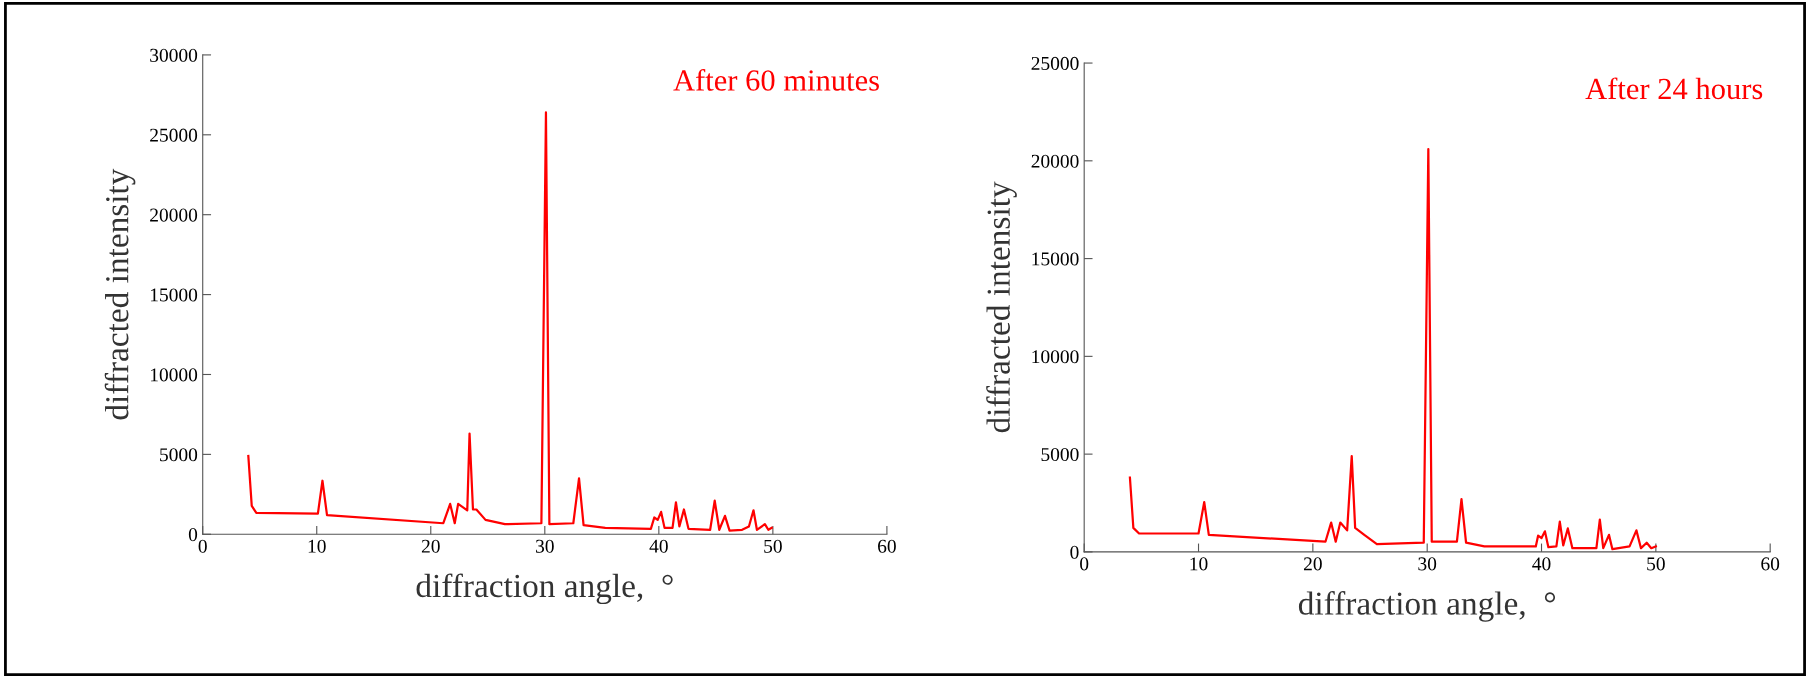 The height and width of the screenshot is (678, 1810). I want to click on y-tick-label: 0, so click(193, 535).